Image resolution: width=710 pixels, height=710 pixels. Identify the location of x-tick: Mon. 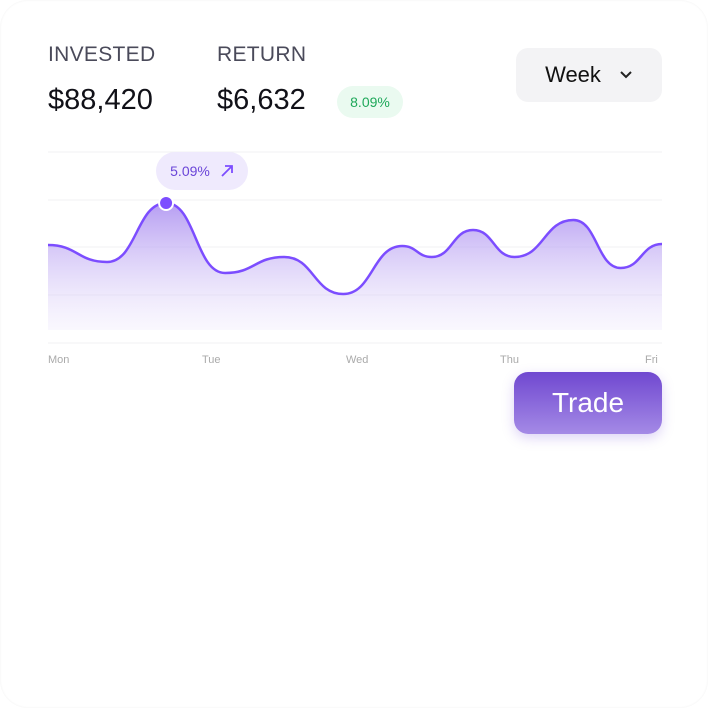
(59, 360).